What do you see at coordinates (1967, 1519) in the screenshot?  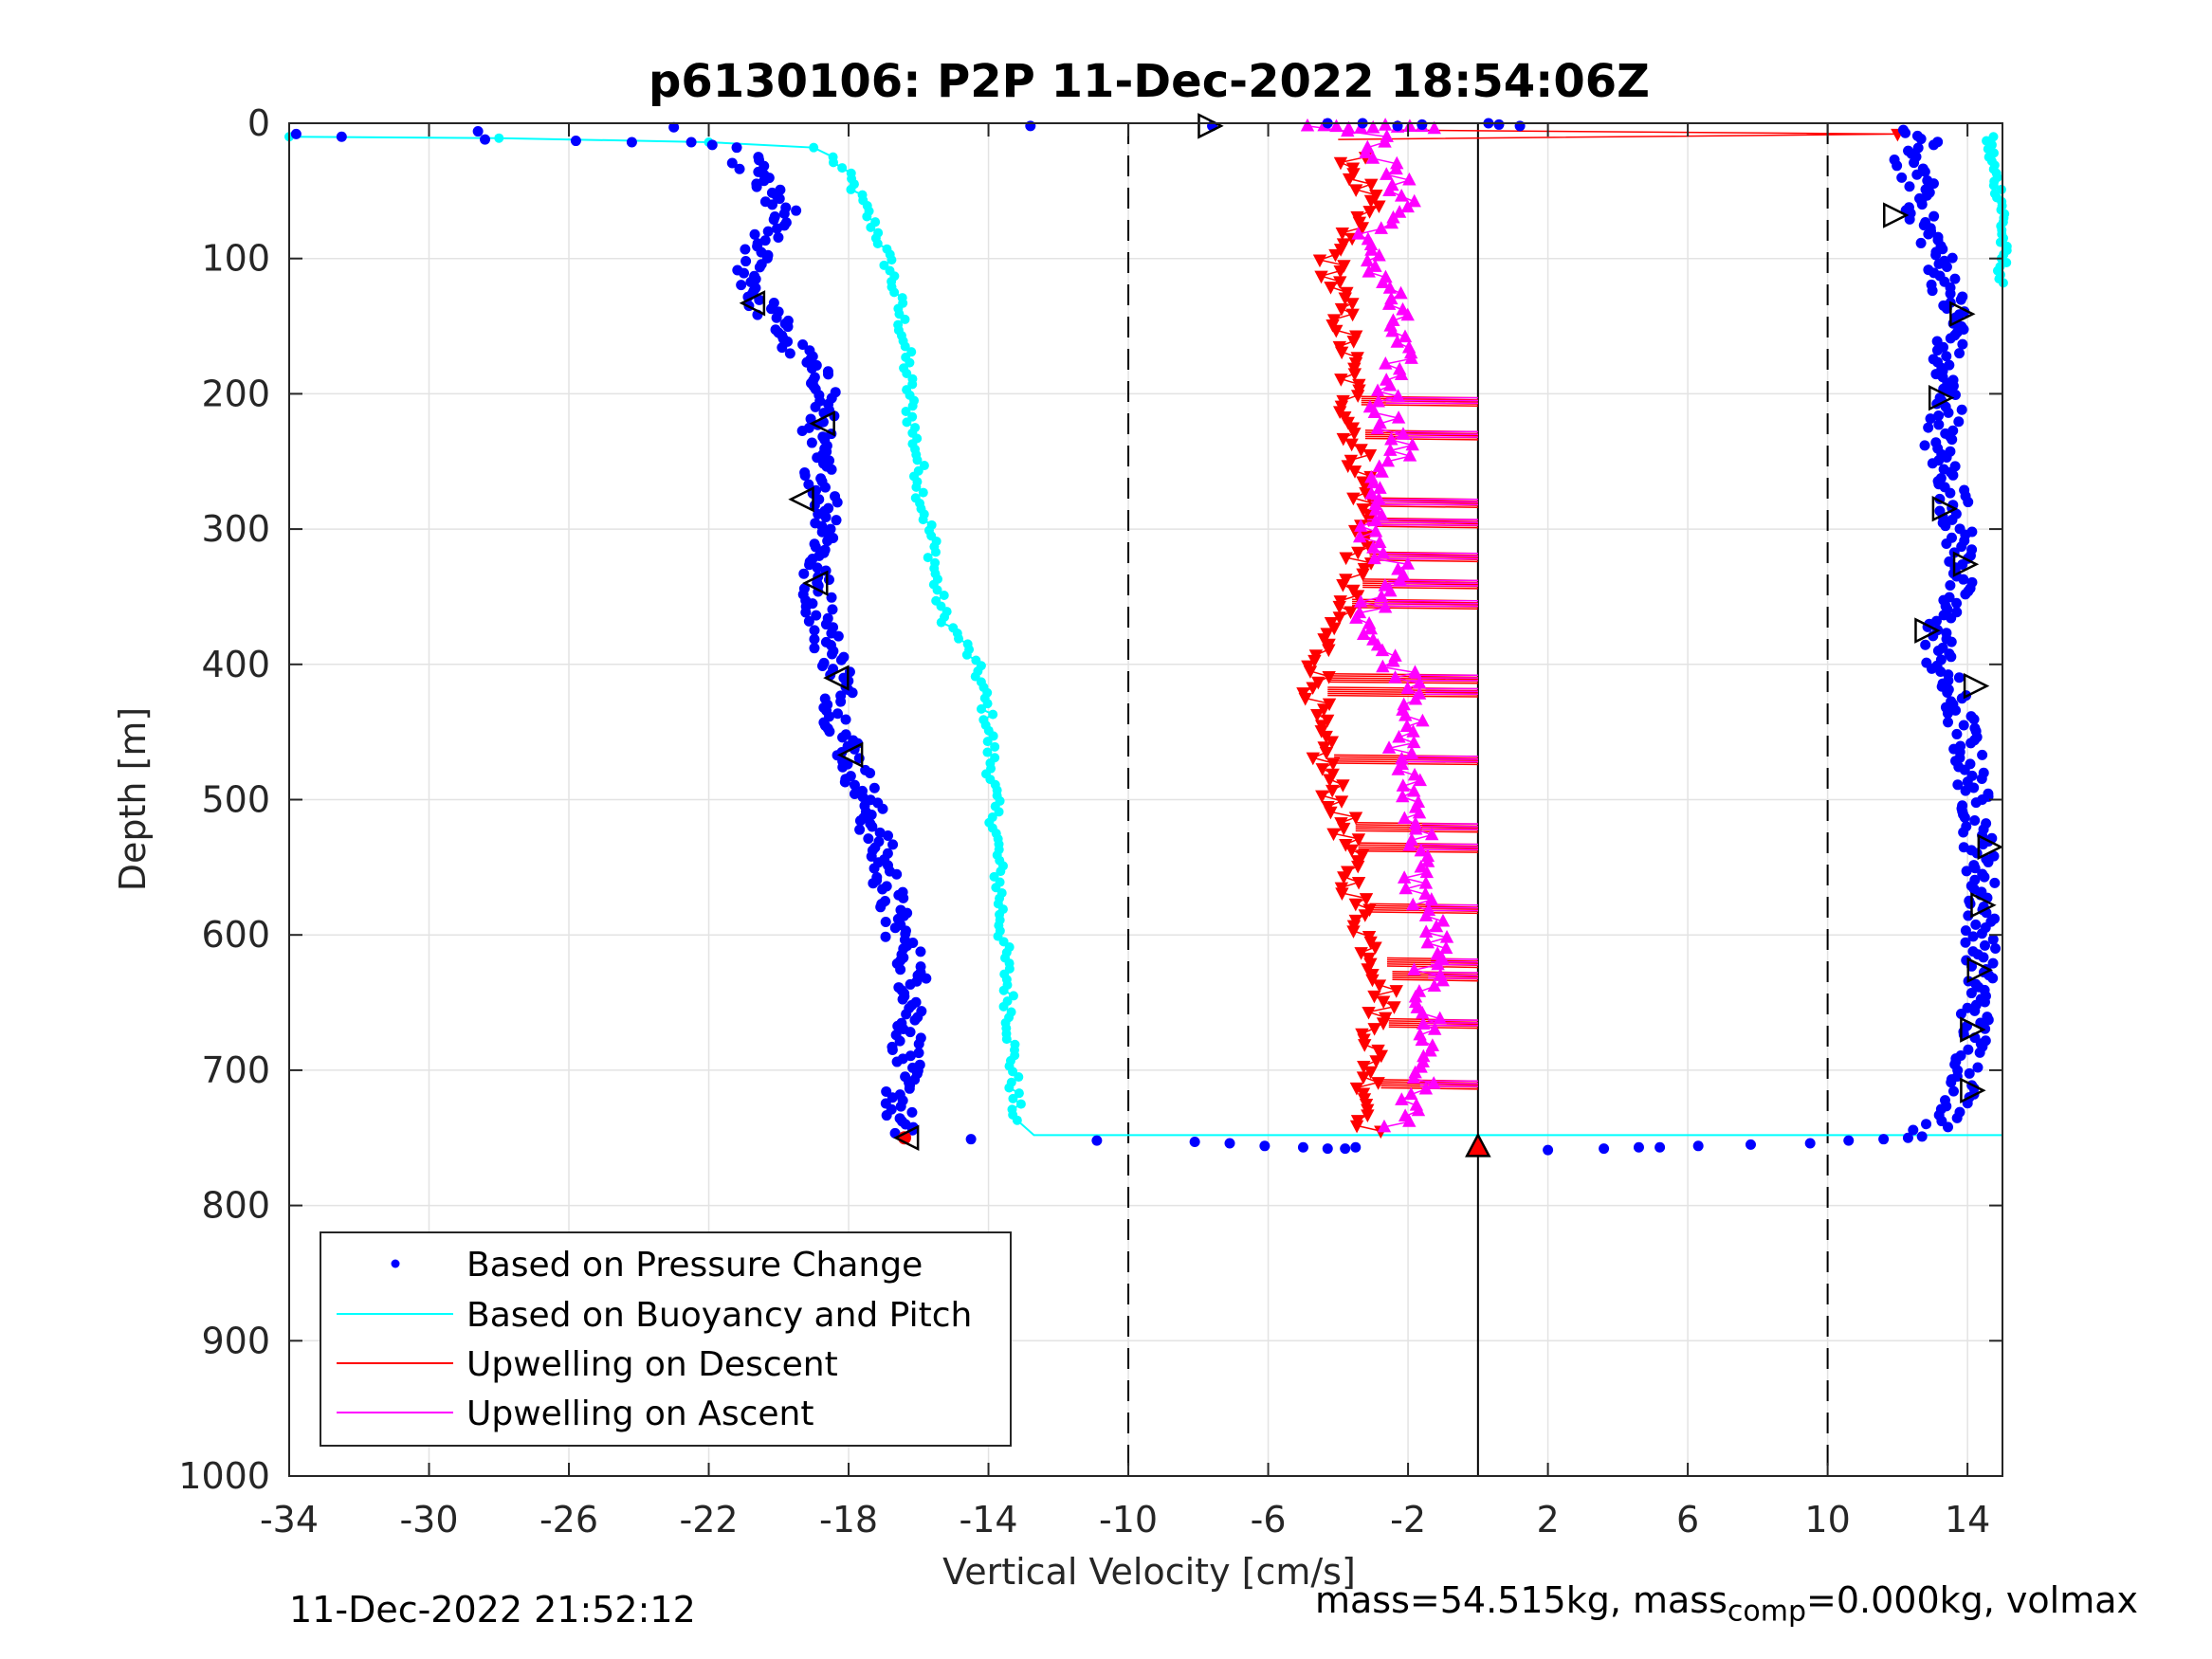 I see `x-tick-label: 14` at bounding box center [1967, 1519].